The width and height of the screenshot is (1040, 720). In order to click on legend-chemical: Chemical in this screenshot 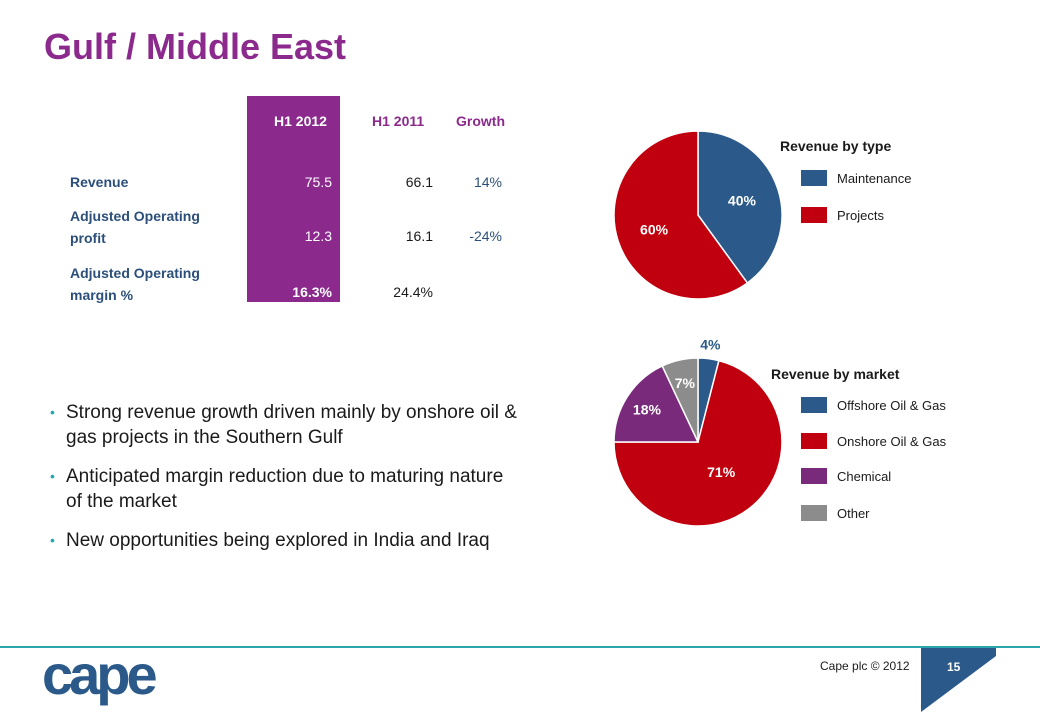, I will do `click(846, 476)`.